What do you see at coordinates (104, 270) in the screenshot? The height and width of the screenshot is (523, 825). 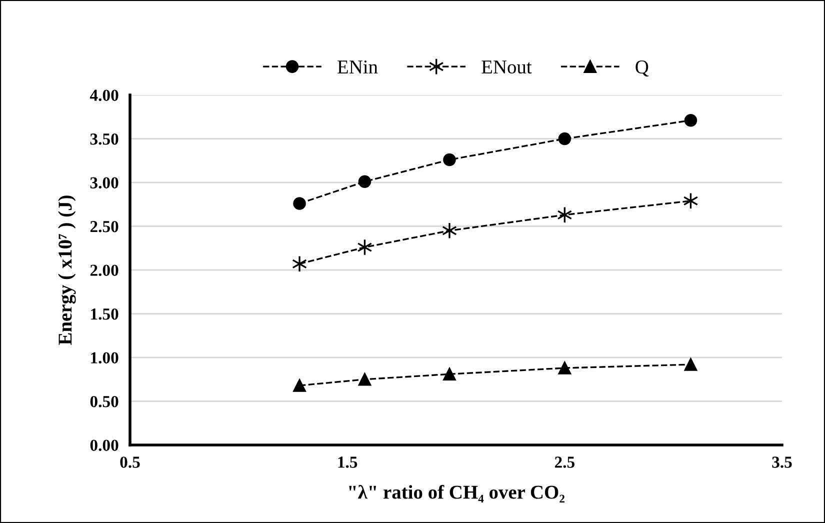 I see `y-tick-label: 2.00` at bounding box center [104, 270].